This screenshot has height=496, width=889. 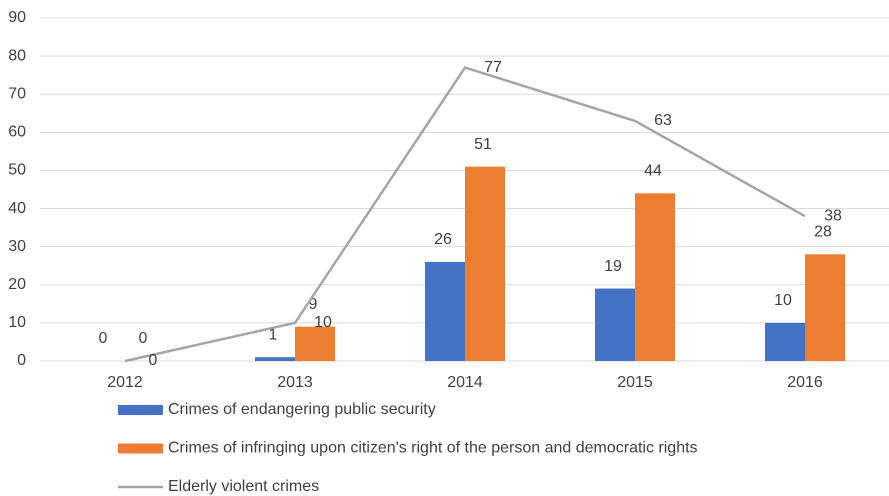 I want to click on y-tick-label: 60, so click(x=17, y=132).